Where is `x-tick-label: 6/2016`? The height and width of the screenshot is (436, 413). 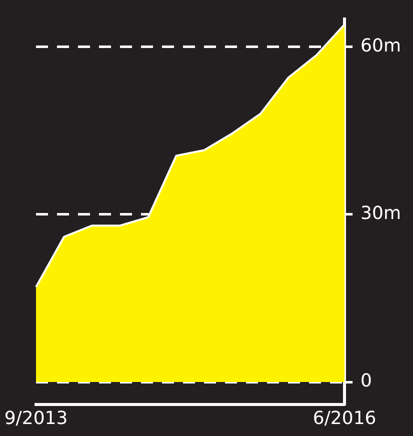
x-tick-label: 6/2016 is located at coordinates (344, 418).